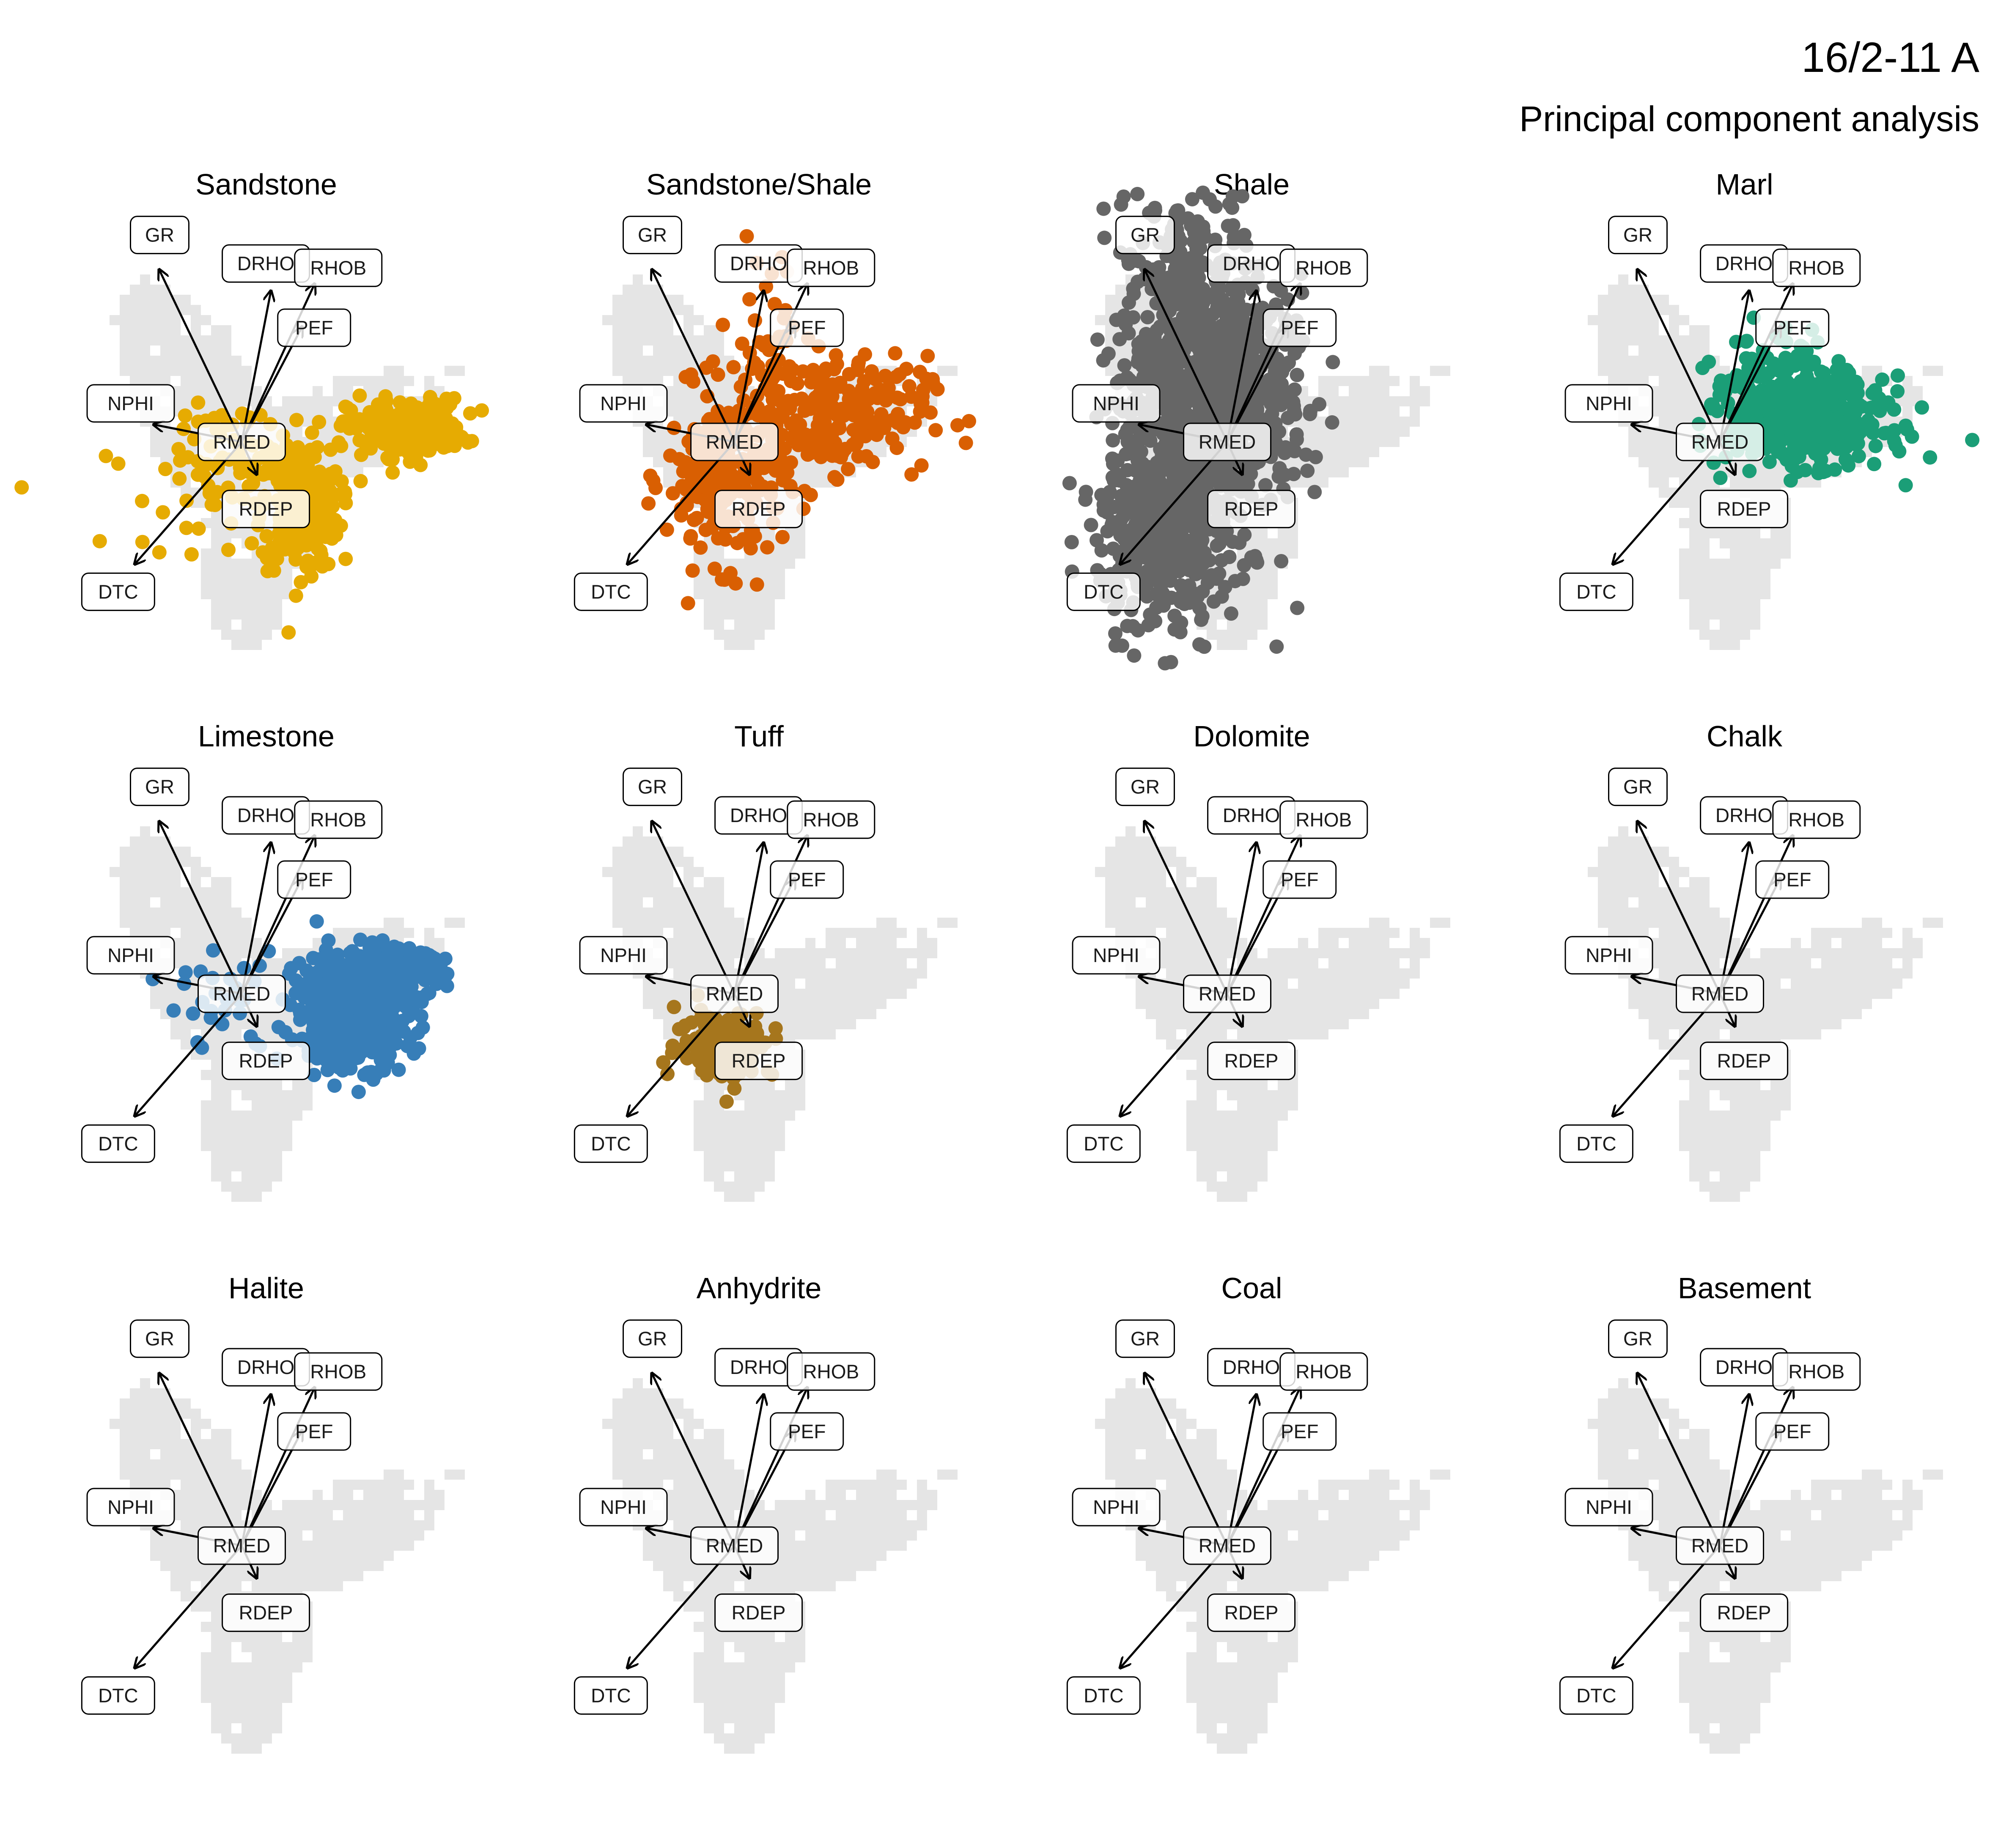  I want to click on label-dtc: DTC, so click(1103, 591).